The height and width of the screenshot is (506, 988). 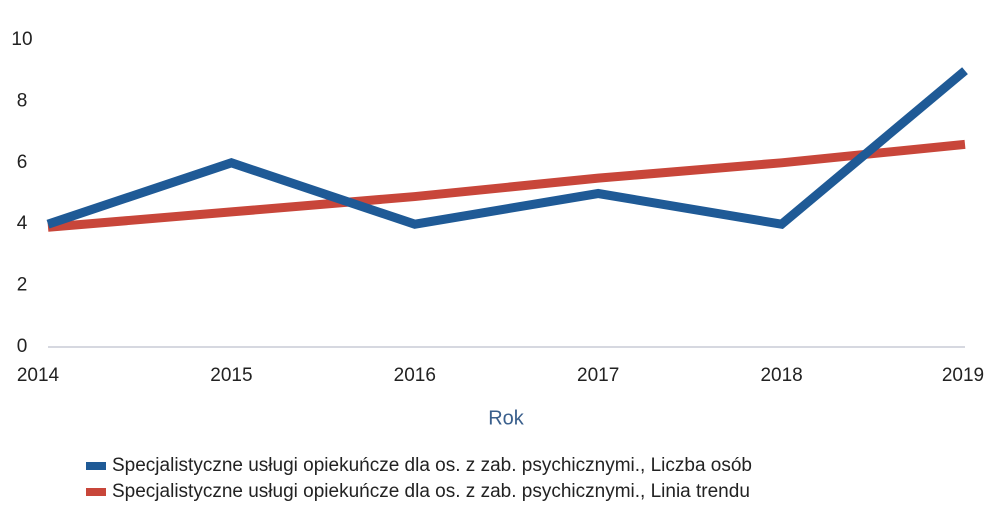 What do you see at coordinates (22, 100) in the screenshot?
I see `y-tick-label: 8` at bounding box center [22, 100].